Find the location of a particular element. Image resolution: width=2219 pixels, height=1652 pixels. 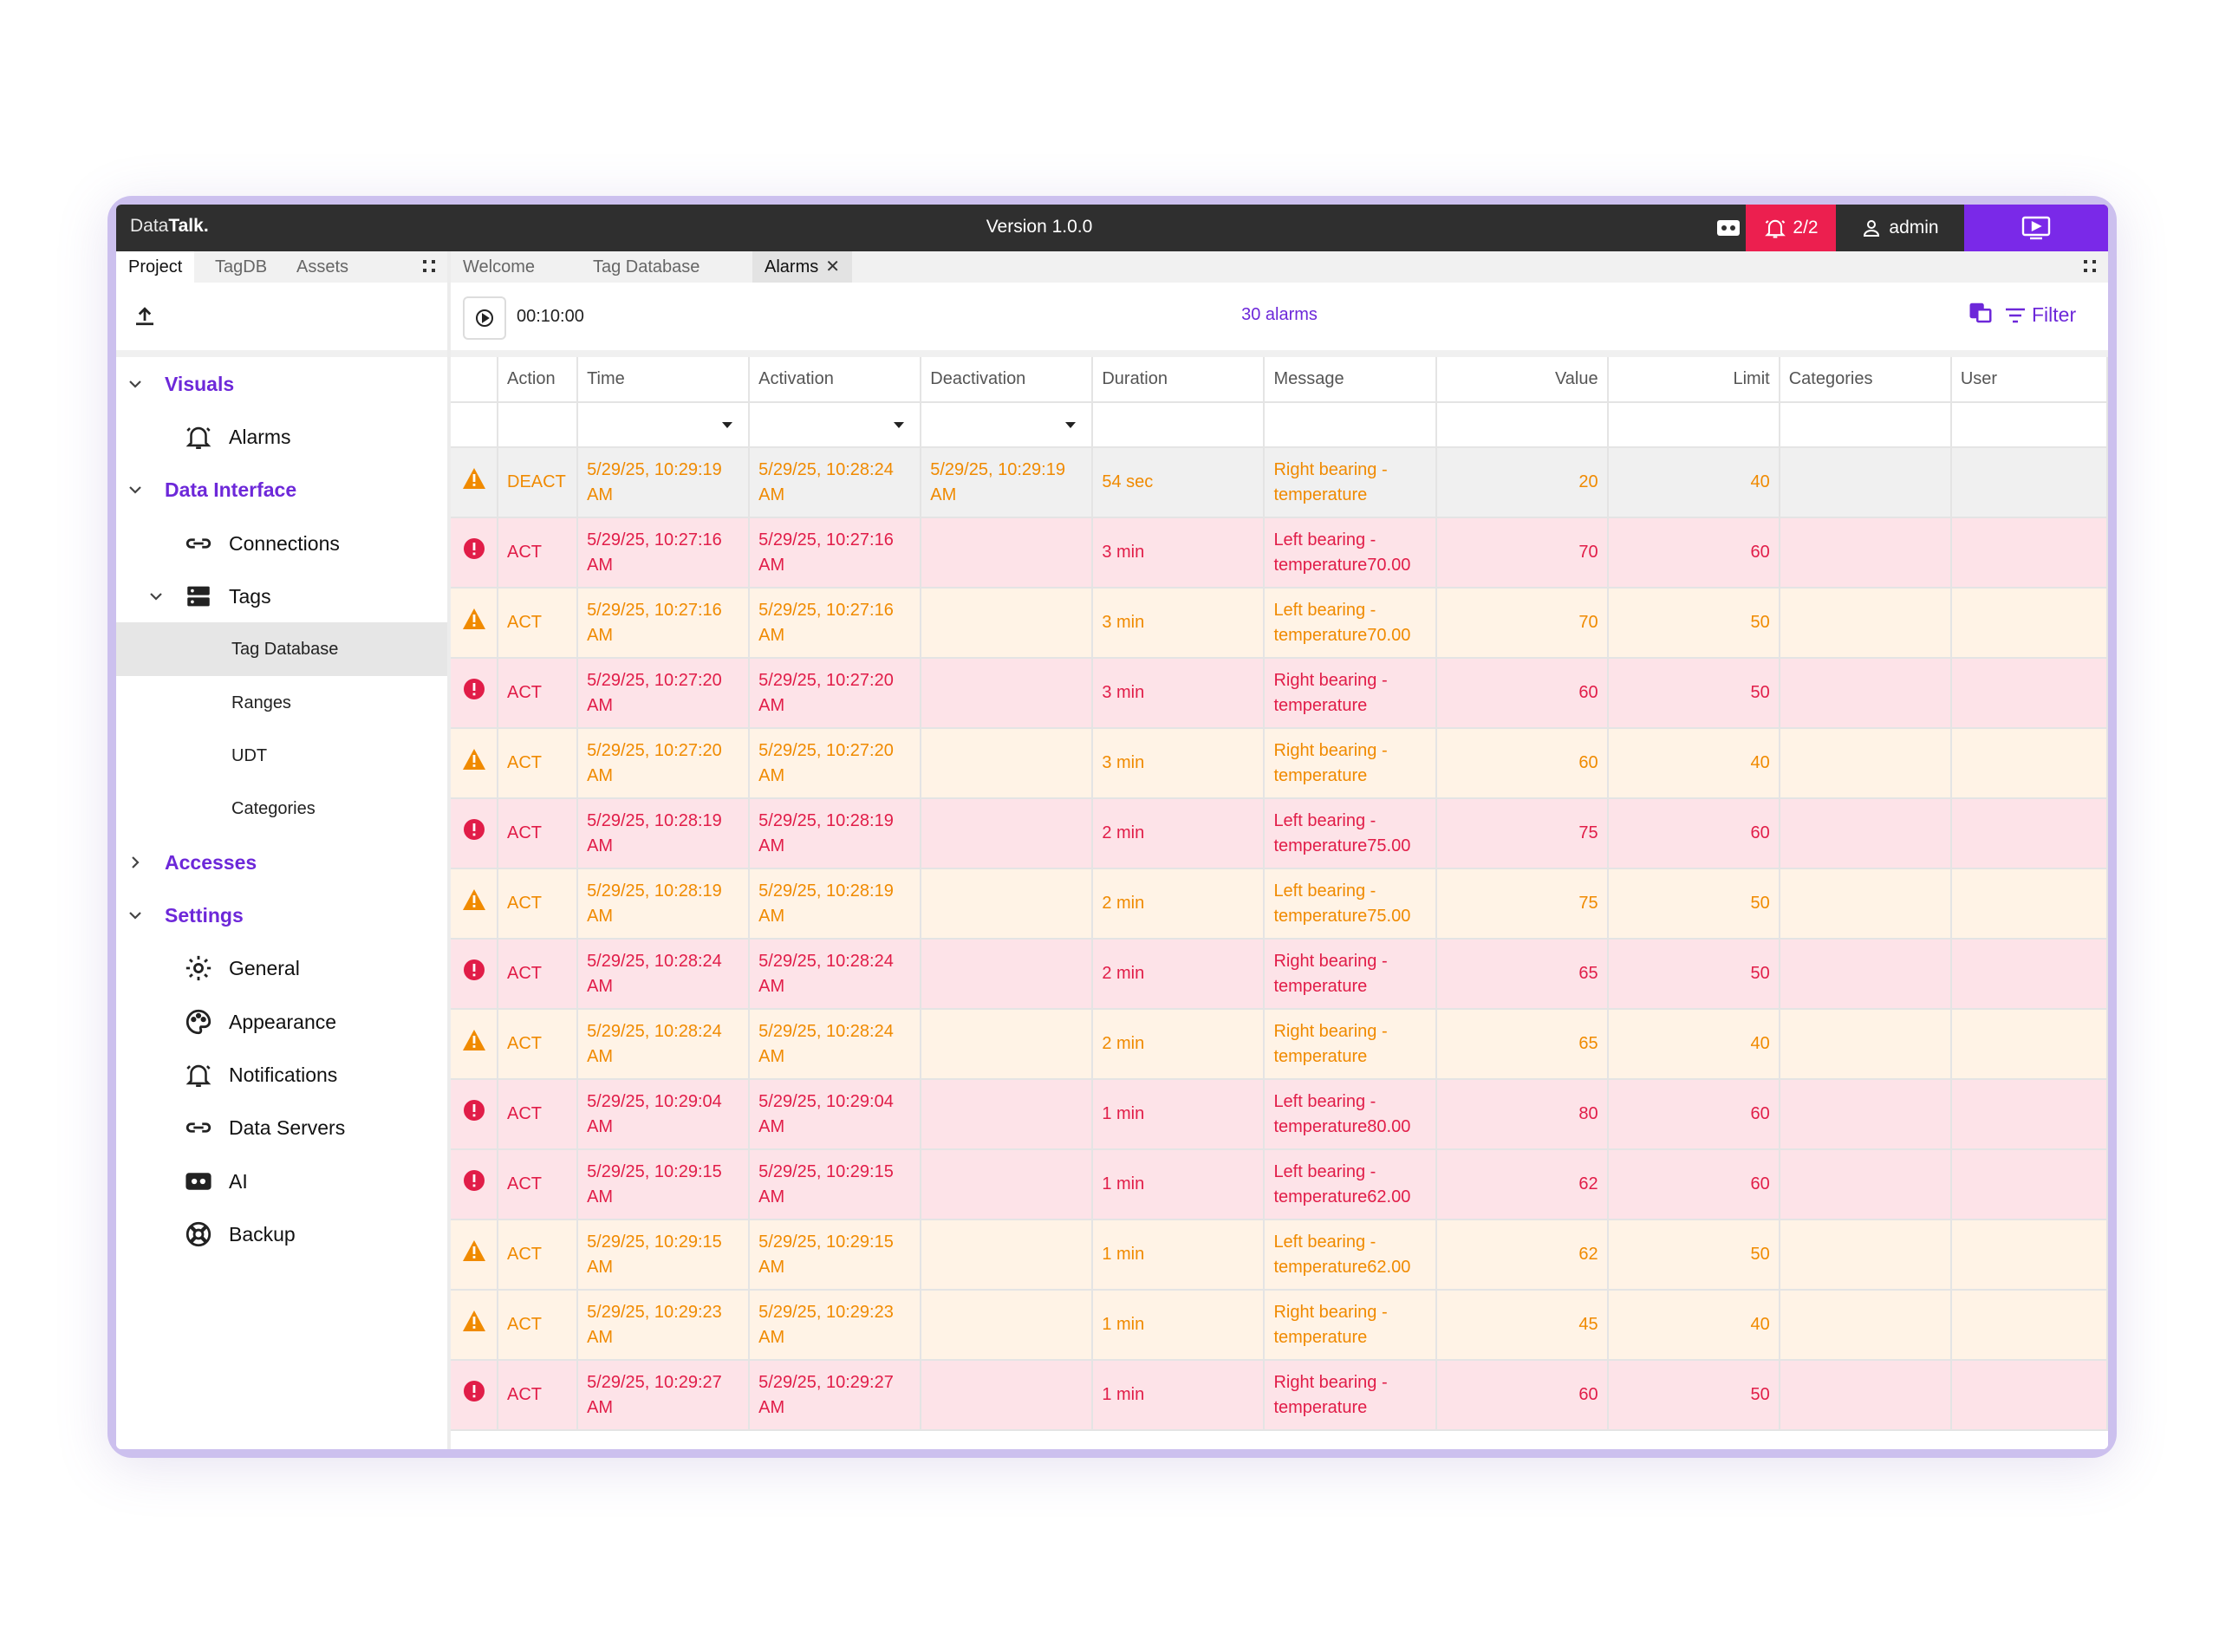

ai-assistant-button is located at coordinates (1728, 228).